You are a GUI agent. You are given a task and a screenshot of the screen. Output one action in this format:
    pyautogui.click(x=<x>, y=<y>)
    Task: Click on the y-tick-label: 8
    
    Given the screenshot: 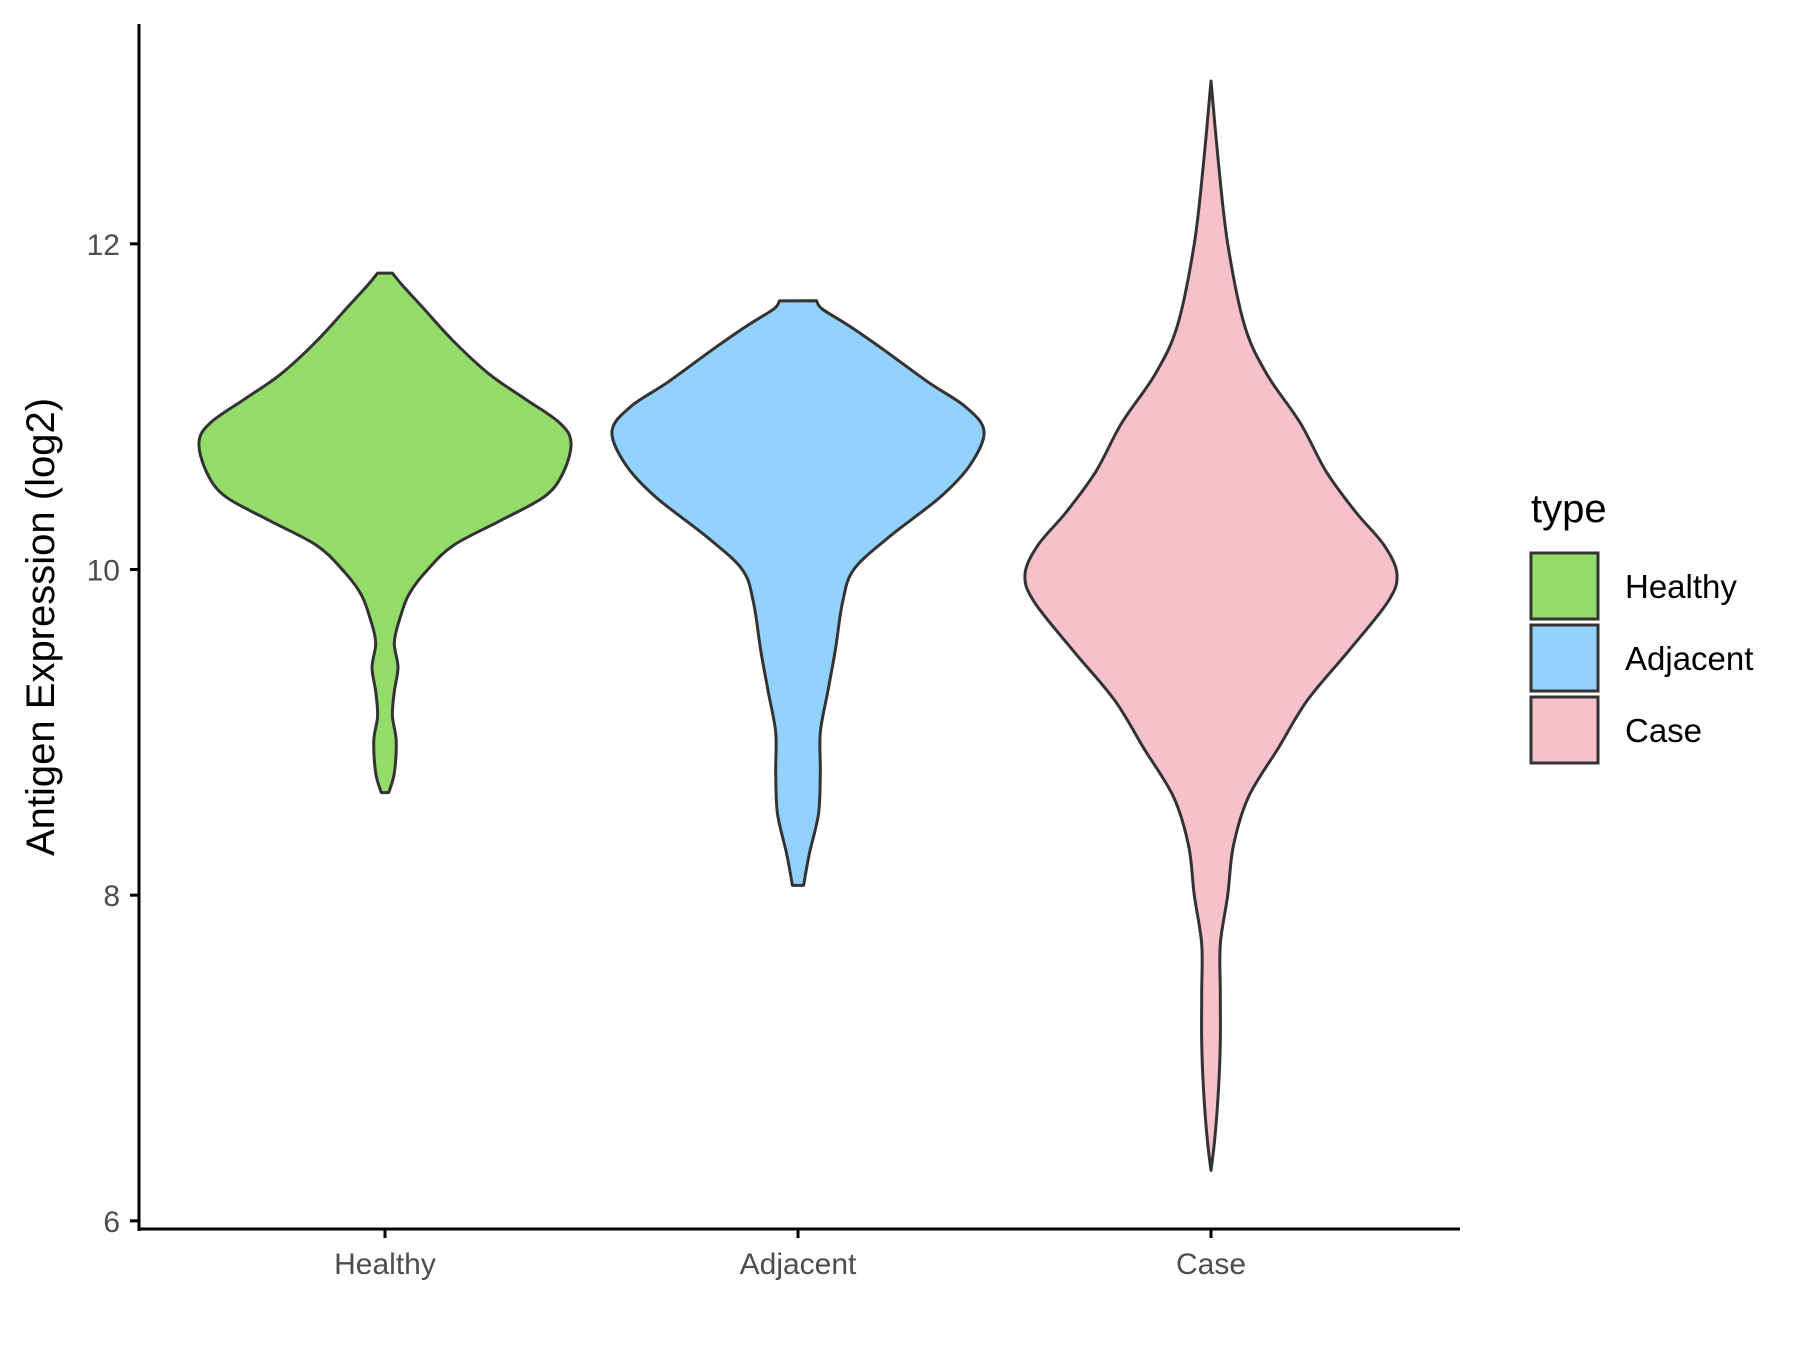 What is the action you would take?
    pyautogui.click(x=111, y=896)
    